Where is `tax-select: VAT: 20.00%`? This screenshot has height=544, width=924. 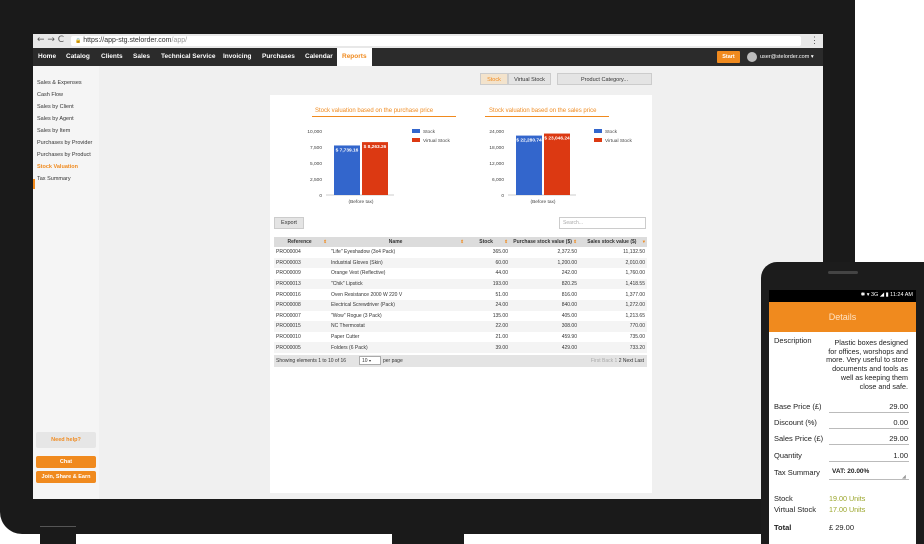 tax-select: VAT: 20.00% is located at coordinates (851, 471).